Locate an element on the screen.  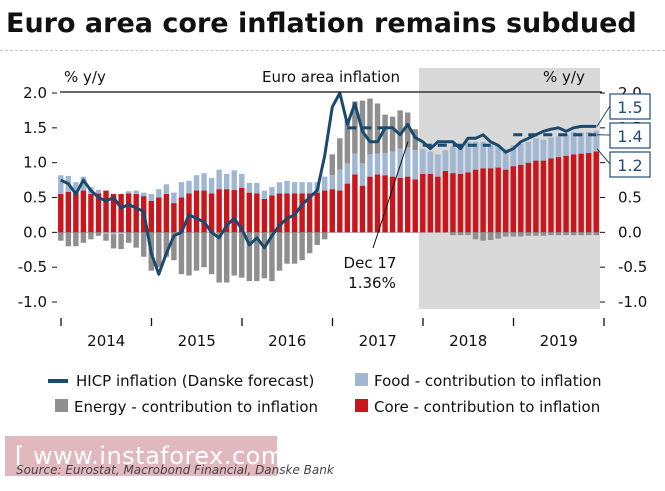
legend-swatch is located at coordinates (361, 379).